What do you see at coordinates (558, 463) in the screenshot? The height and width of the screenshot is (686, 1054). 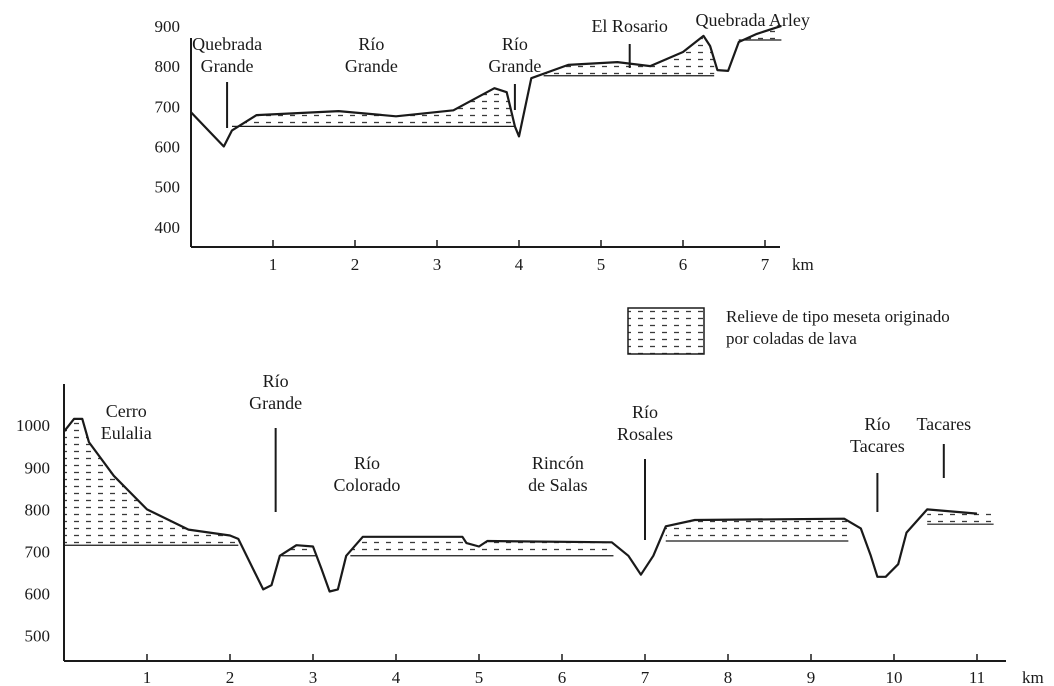 I see `place-label: Rincón` at bounding box center [558, 463].